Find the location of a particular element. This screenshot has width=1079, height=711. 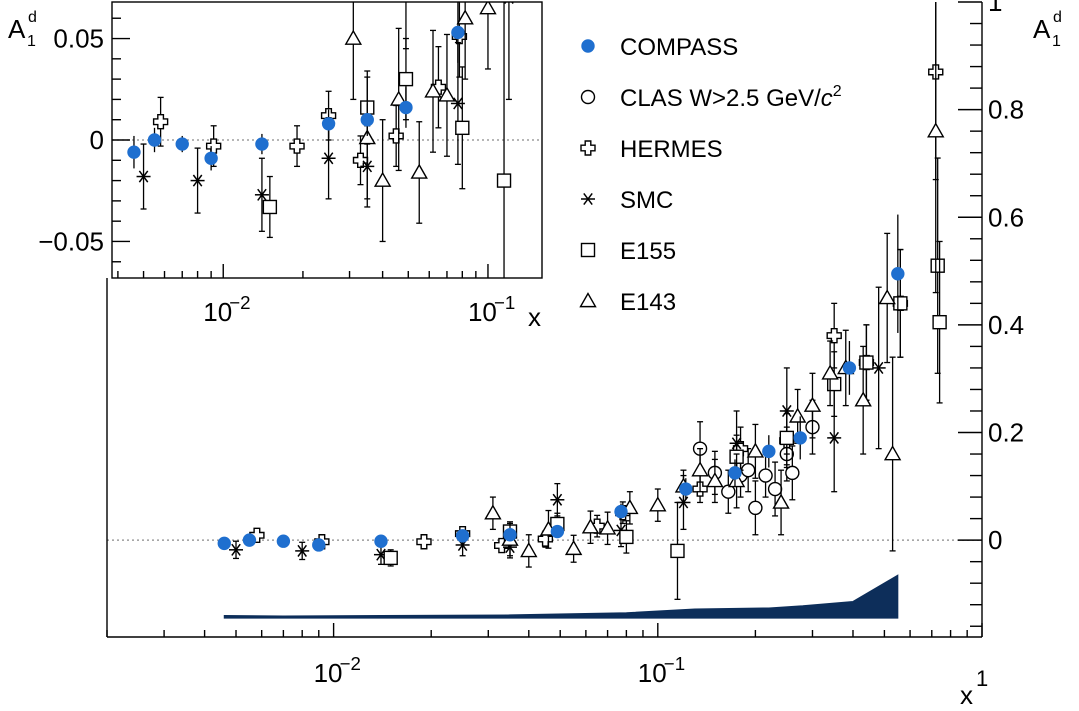

legend-label: COMPASS is located at coordinates (679, 47).